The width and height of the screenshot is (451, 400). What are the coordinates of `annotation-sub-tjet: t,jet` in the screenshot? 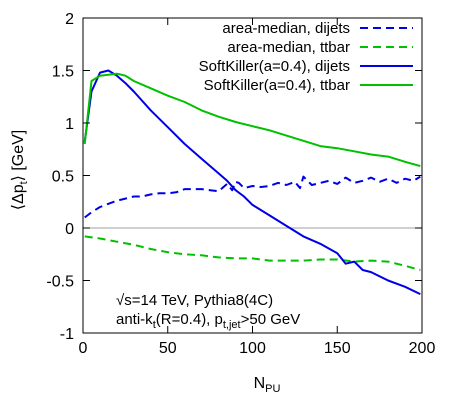 It's located at (232, 325).